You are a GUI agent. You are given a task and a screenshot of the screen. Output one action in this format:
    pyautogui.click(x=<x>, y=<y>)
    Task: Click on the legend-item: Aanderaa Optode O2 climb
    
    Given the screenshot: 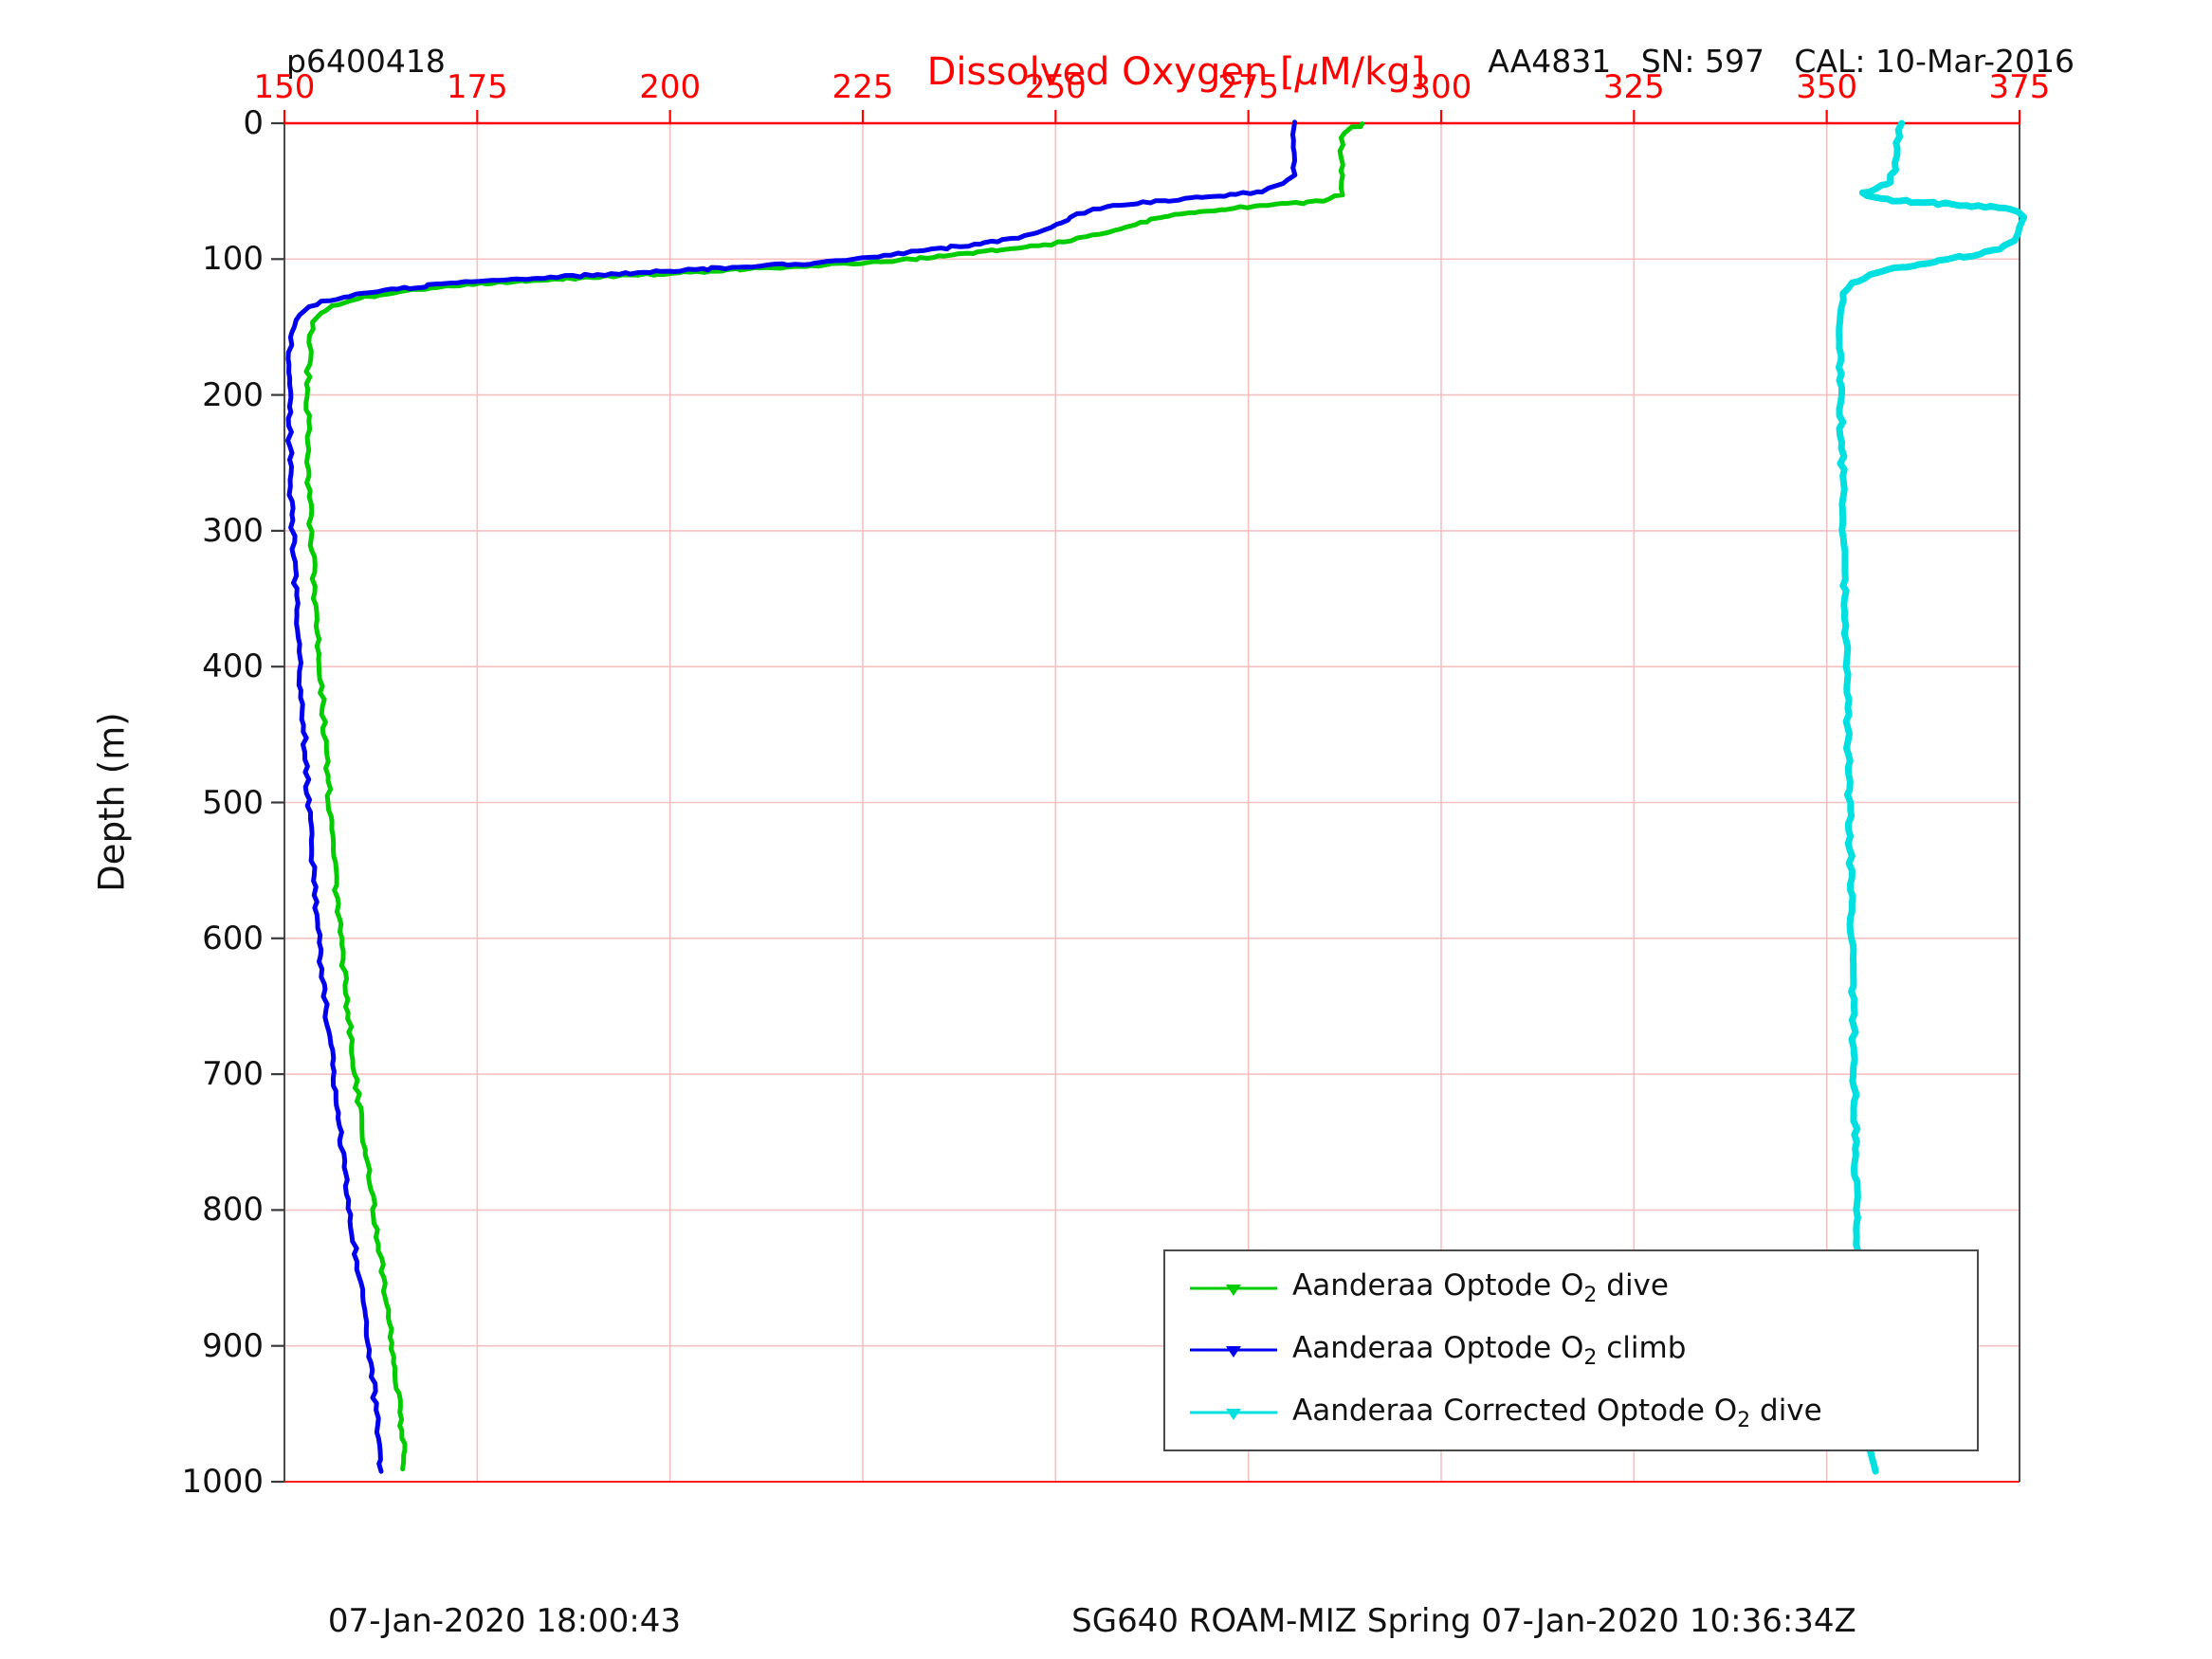 What is the action you would take?
    pyautogui.click(x=1571, y=1350)
    